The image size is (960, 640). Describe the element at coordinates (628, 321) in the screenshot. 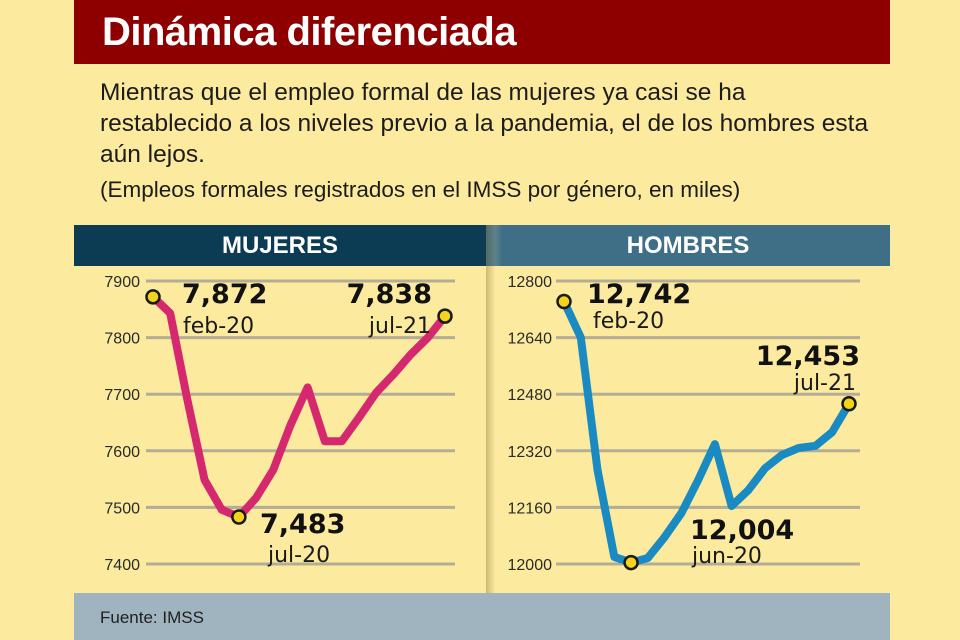

I see `hombres-callout-date: feb-20` at that location.